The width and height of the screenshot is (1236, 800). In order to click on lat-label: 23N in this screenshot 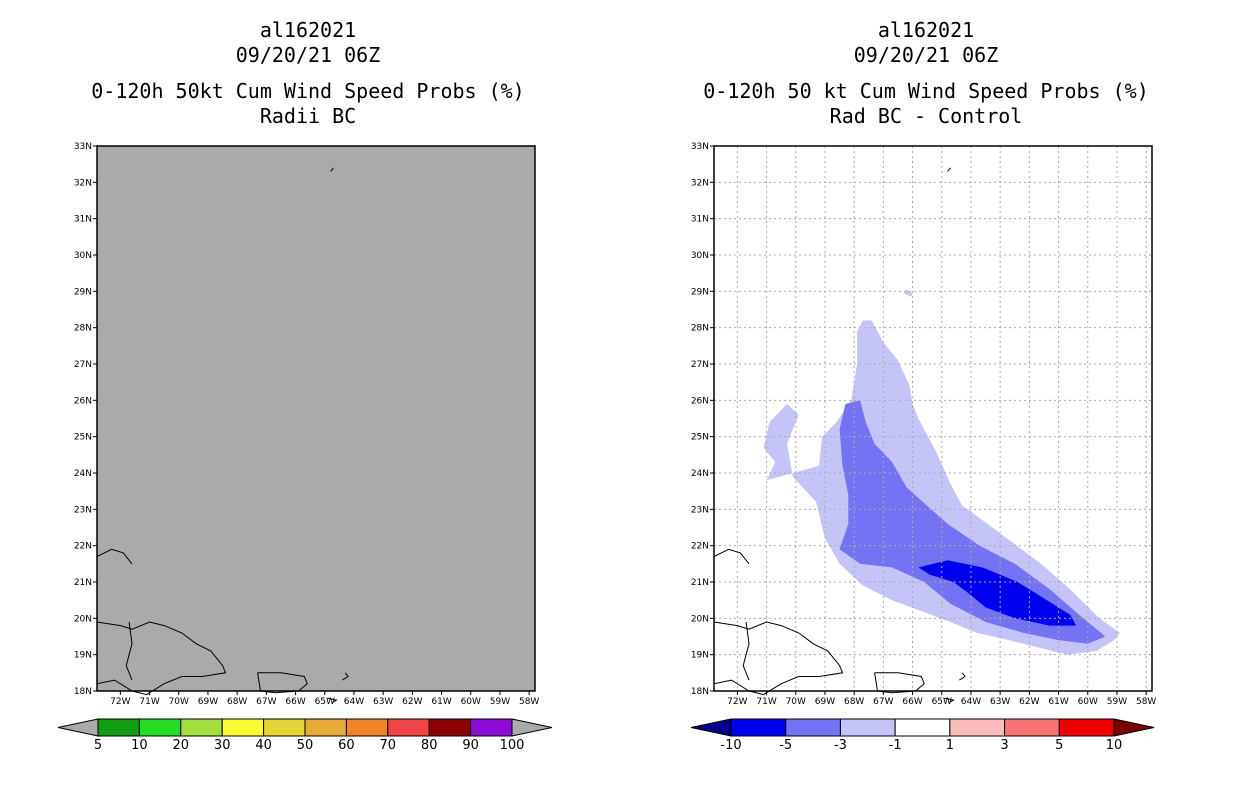, I will do `click(83, 510)`.